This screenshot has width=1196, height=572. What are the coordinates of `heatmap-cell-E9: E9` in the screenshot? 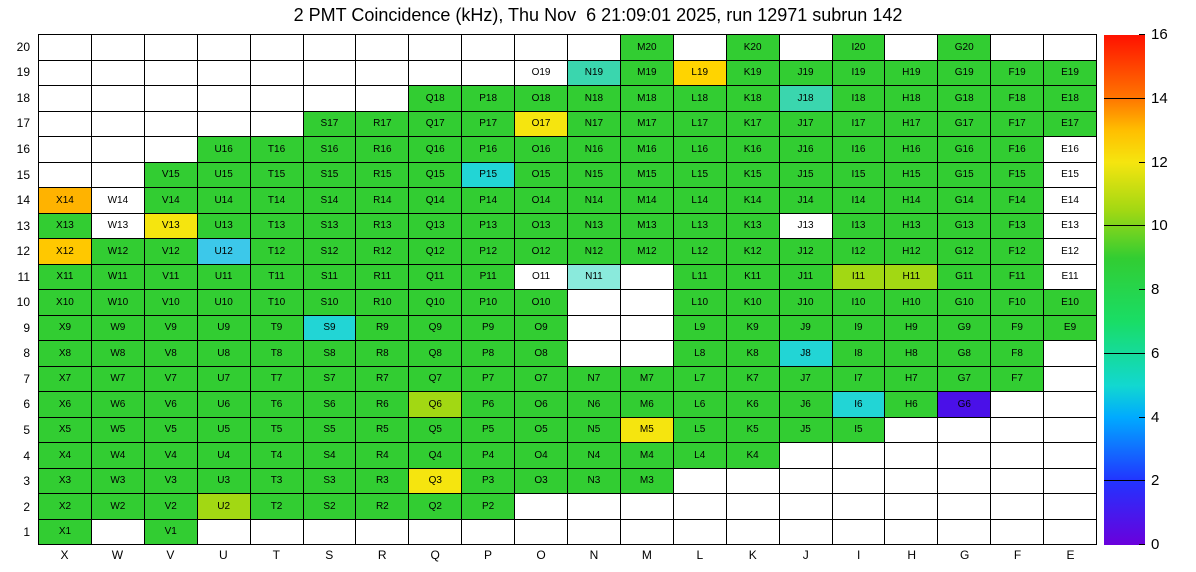 It's located at (1070, 327).